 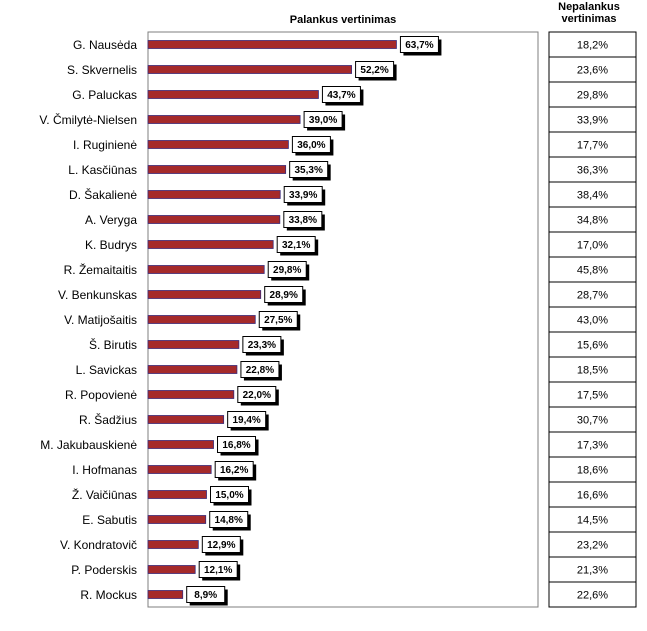 I want to click on category-label: P. Poderskis, so click(x=104, y=570).